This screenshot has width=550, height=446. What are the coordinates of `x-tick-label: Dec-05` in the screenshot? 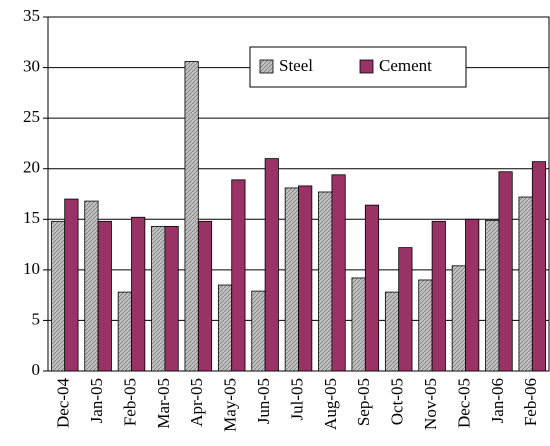 It's located at (463, 403).